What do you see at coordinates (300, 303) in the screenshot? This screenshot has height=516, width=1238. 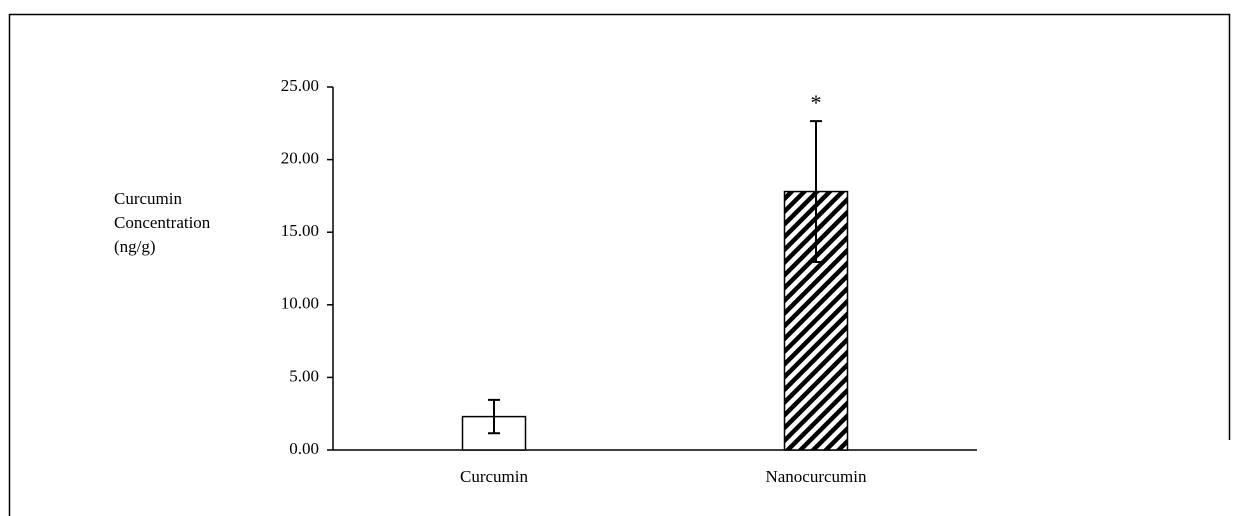 I see `y-tick-label: 10.00` at bounding box center [300, 303].